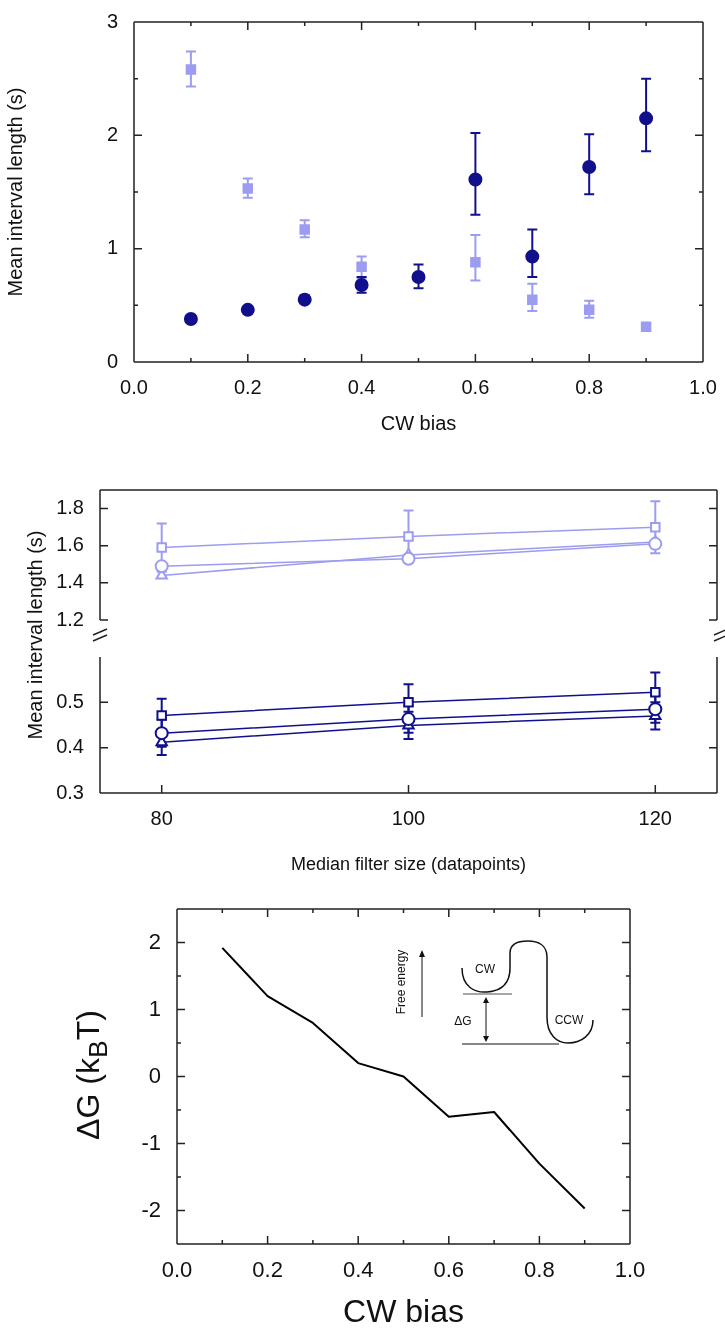  I want to click on x-tick-label: 100, so click(408, 817).